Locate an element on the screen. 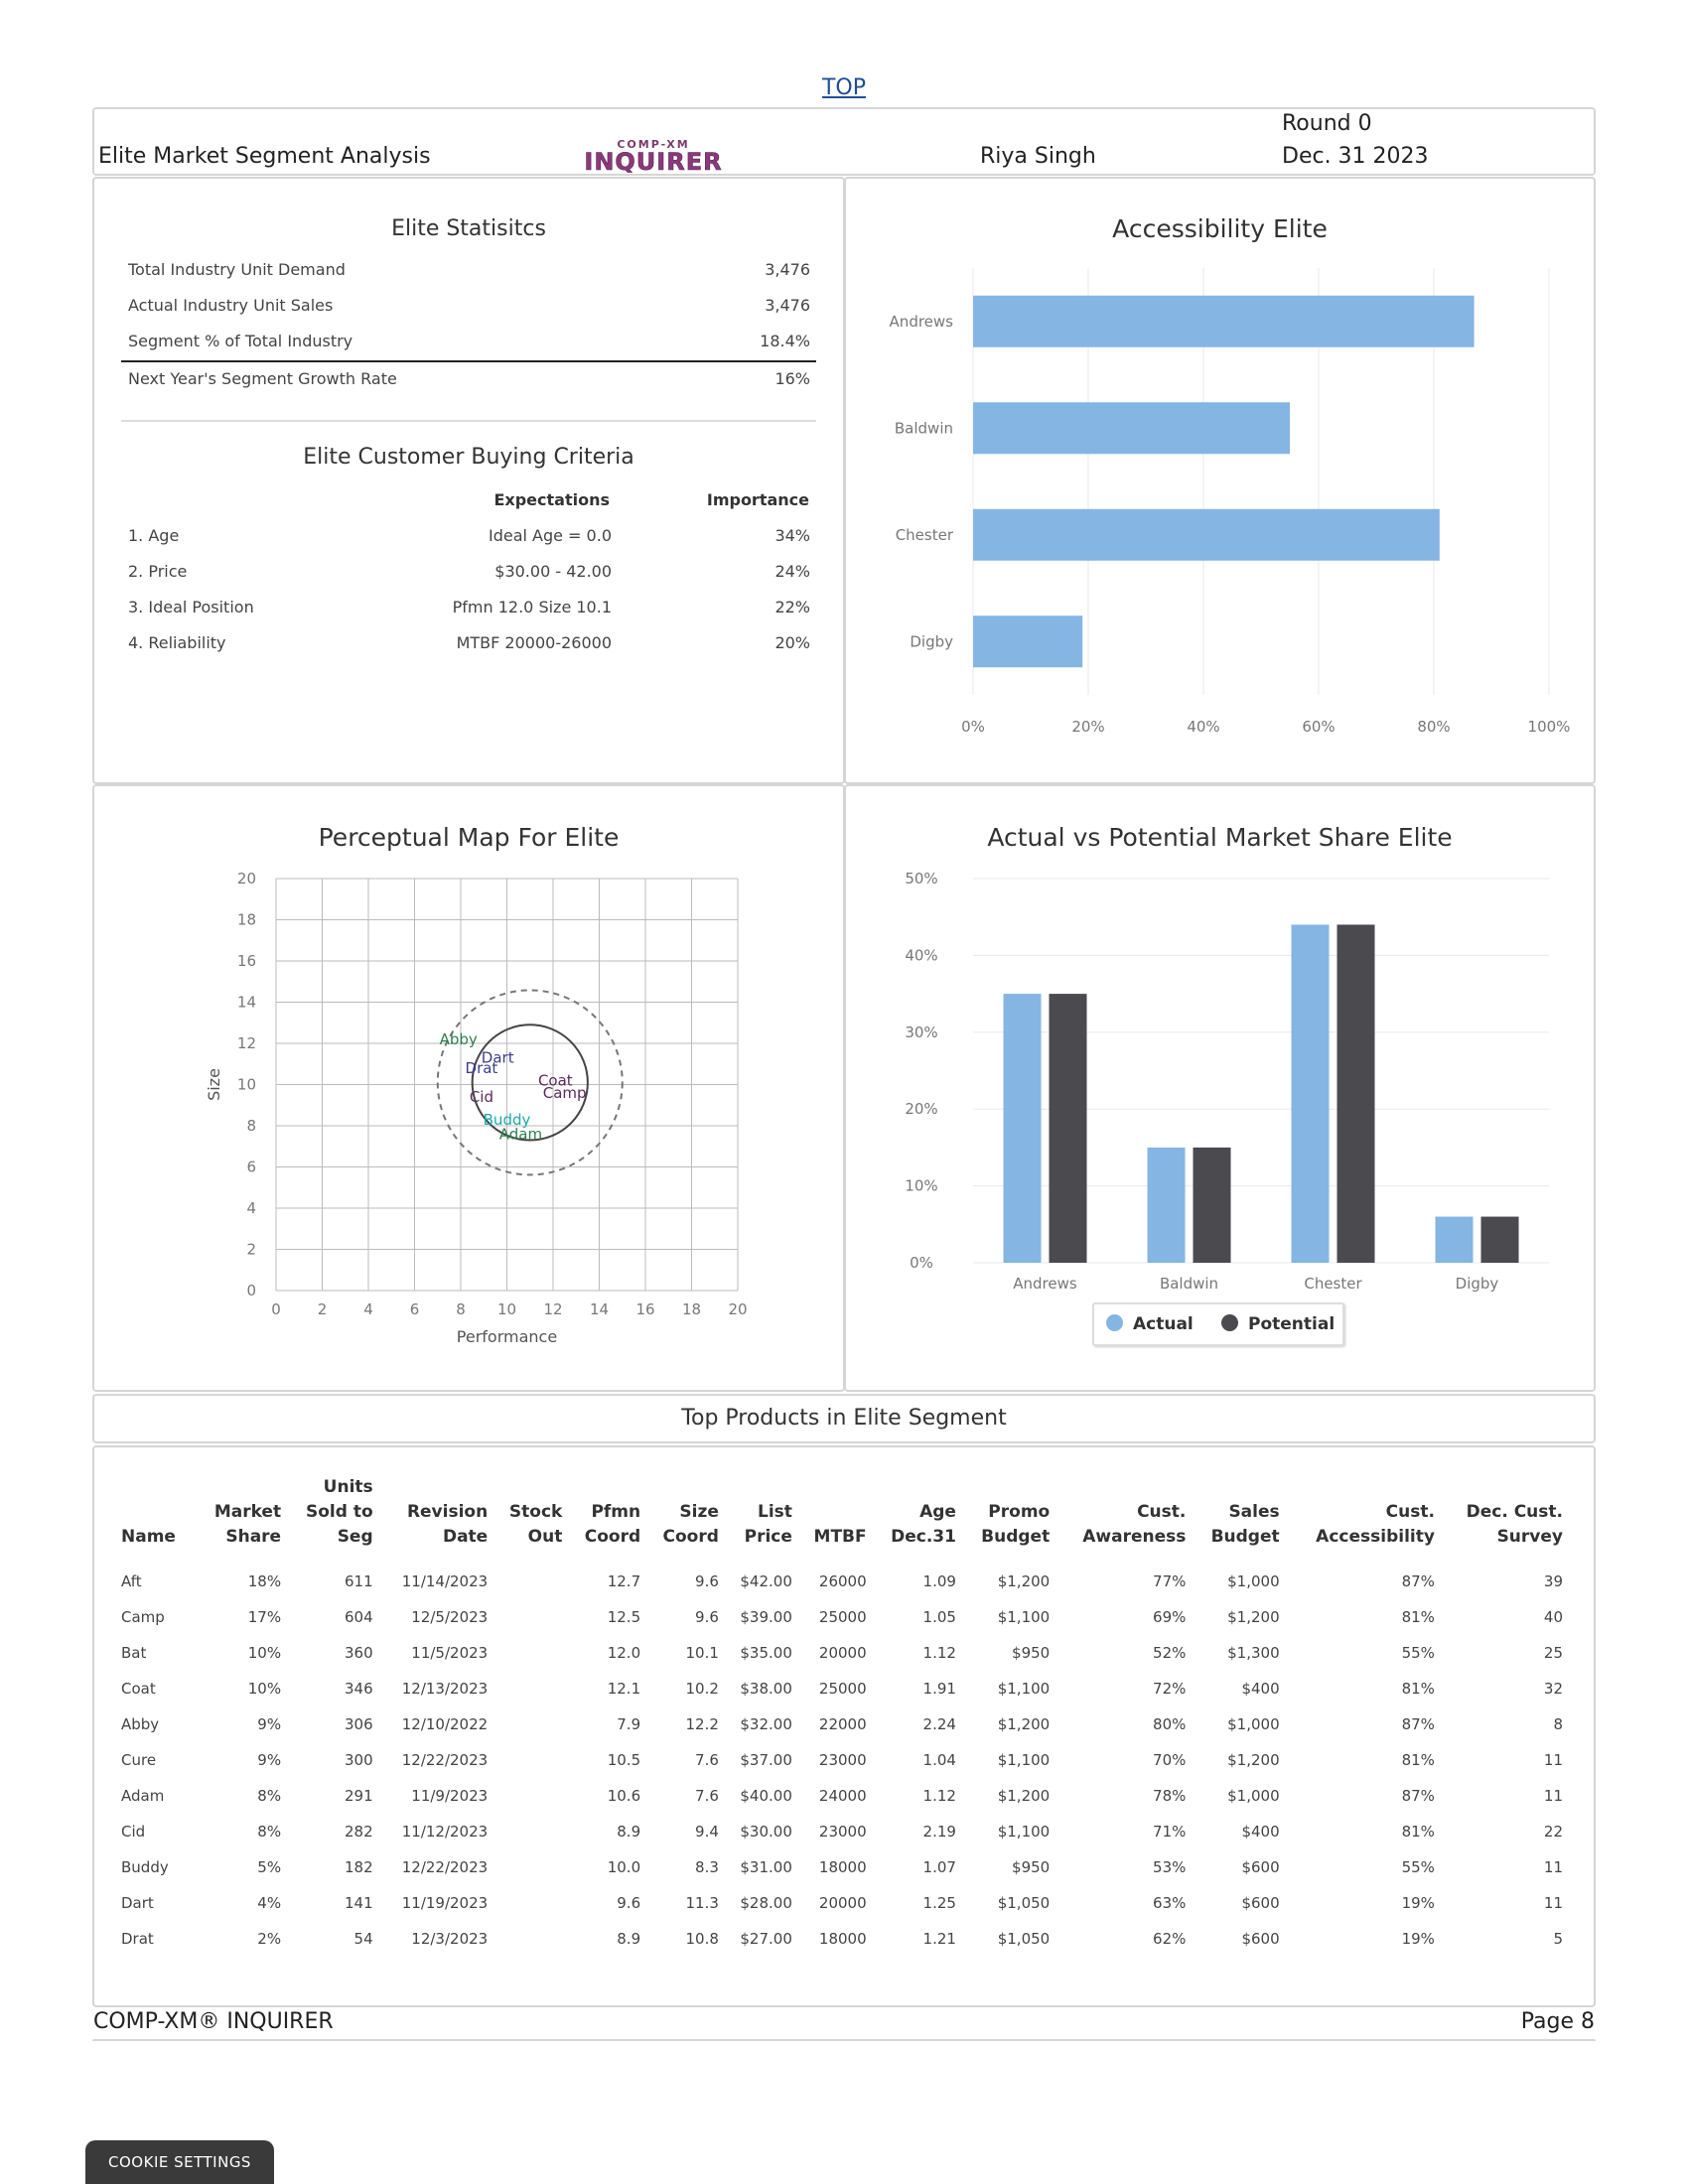 Image resolution: width=1688 pixels, height=2184 pixels. table-cell: 1.04 is located at coordinates (939, 1760).